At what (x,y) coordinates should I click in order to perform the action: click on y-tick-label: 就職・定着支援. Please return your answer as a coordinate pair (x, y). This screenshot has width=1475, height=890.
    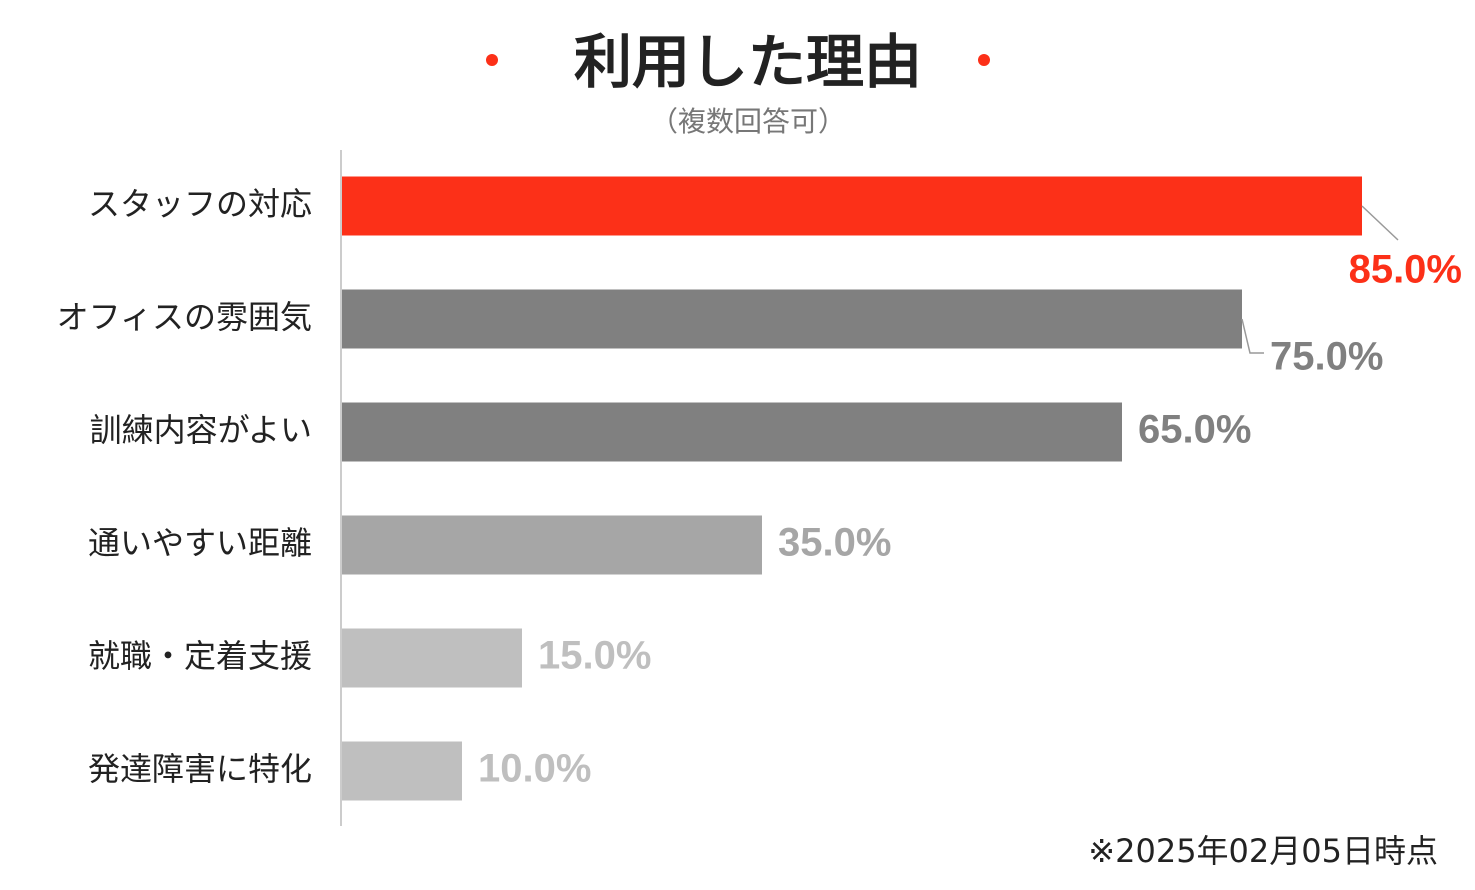
    Looking at the image, I should click on (200, 656).